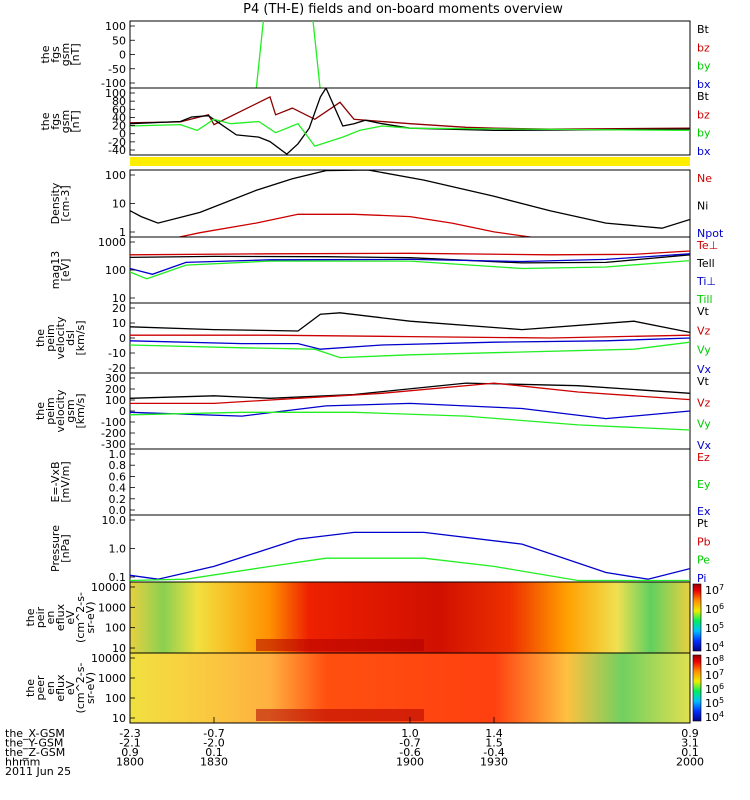  I want to click on footer-value: -0.6, so click(409, 752).